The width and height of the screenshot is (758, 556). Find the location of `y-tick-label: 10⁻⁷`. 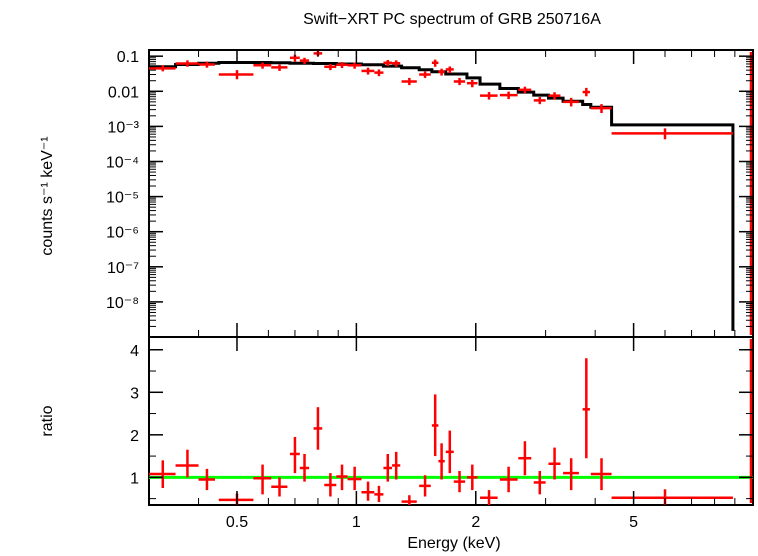

y-tick-label: 10⁻⁷ is located at coordinates (123, 268).